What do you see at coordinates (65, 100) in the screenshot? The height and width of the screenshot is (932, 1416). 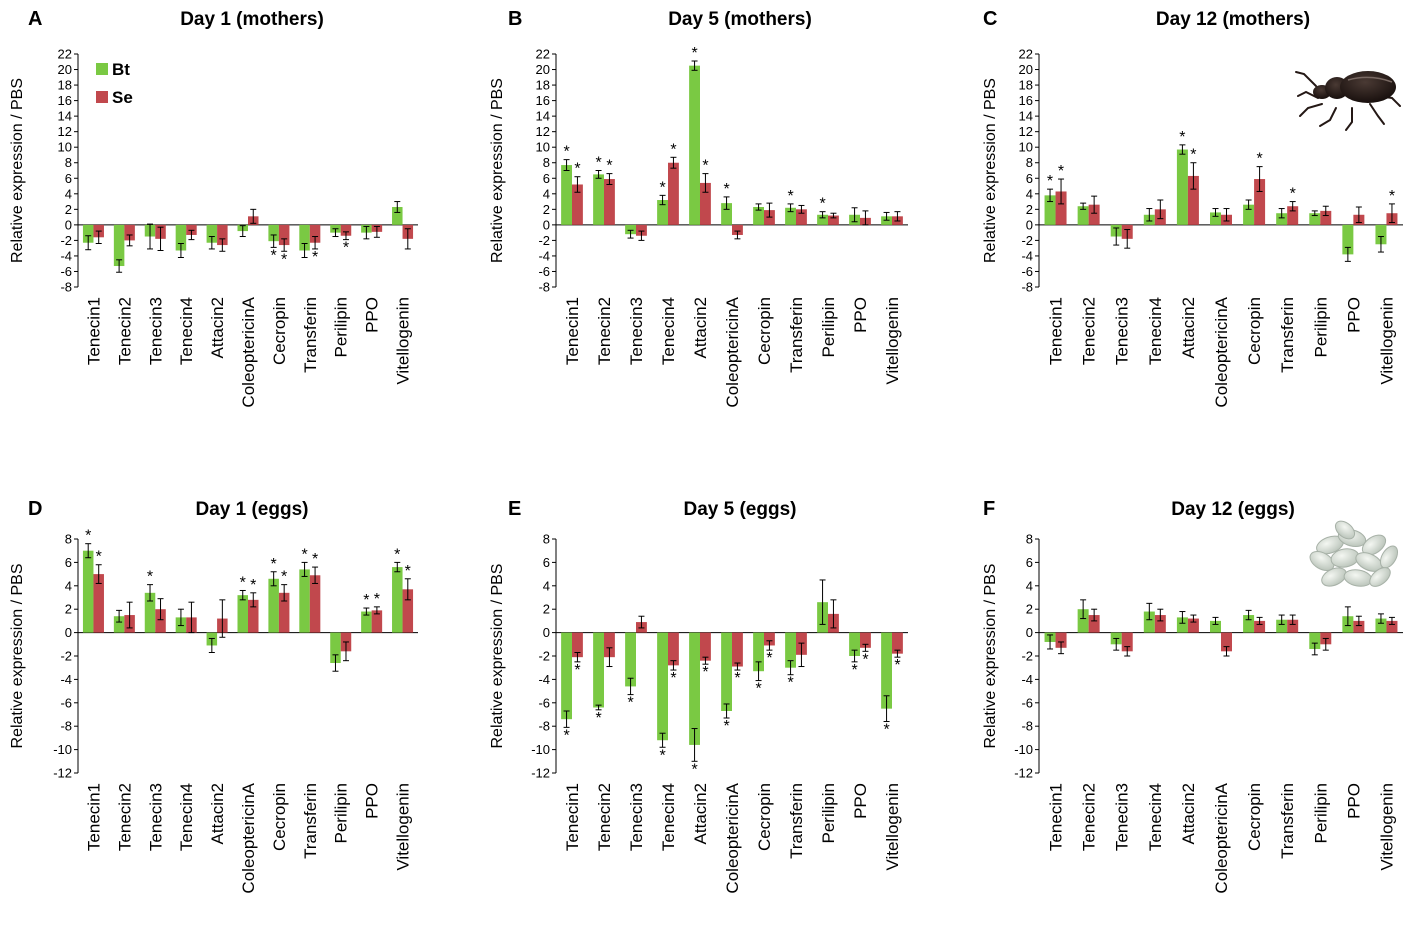 I see `y-tick-label: 16` at bounding box center [65, 100].